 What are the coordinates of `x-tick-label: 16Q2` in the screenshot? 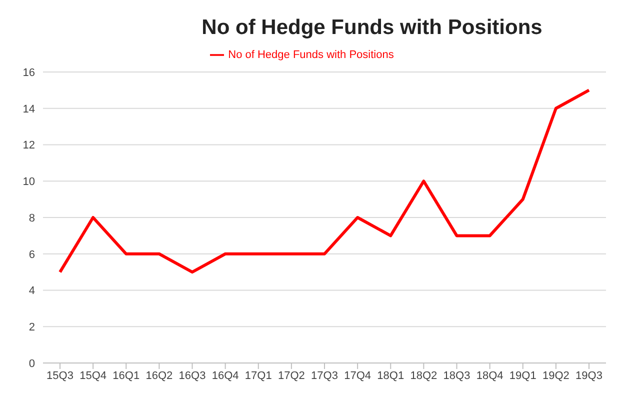 It's located at (159, 376).